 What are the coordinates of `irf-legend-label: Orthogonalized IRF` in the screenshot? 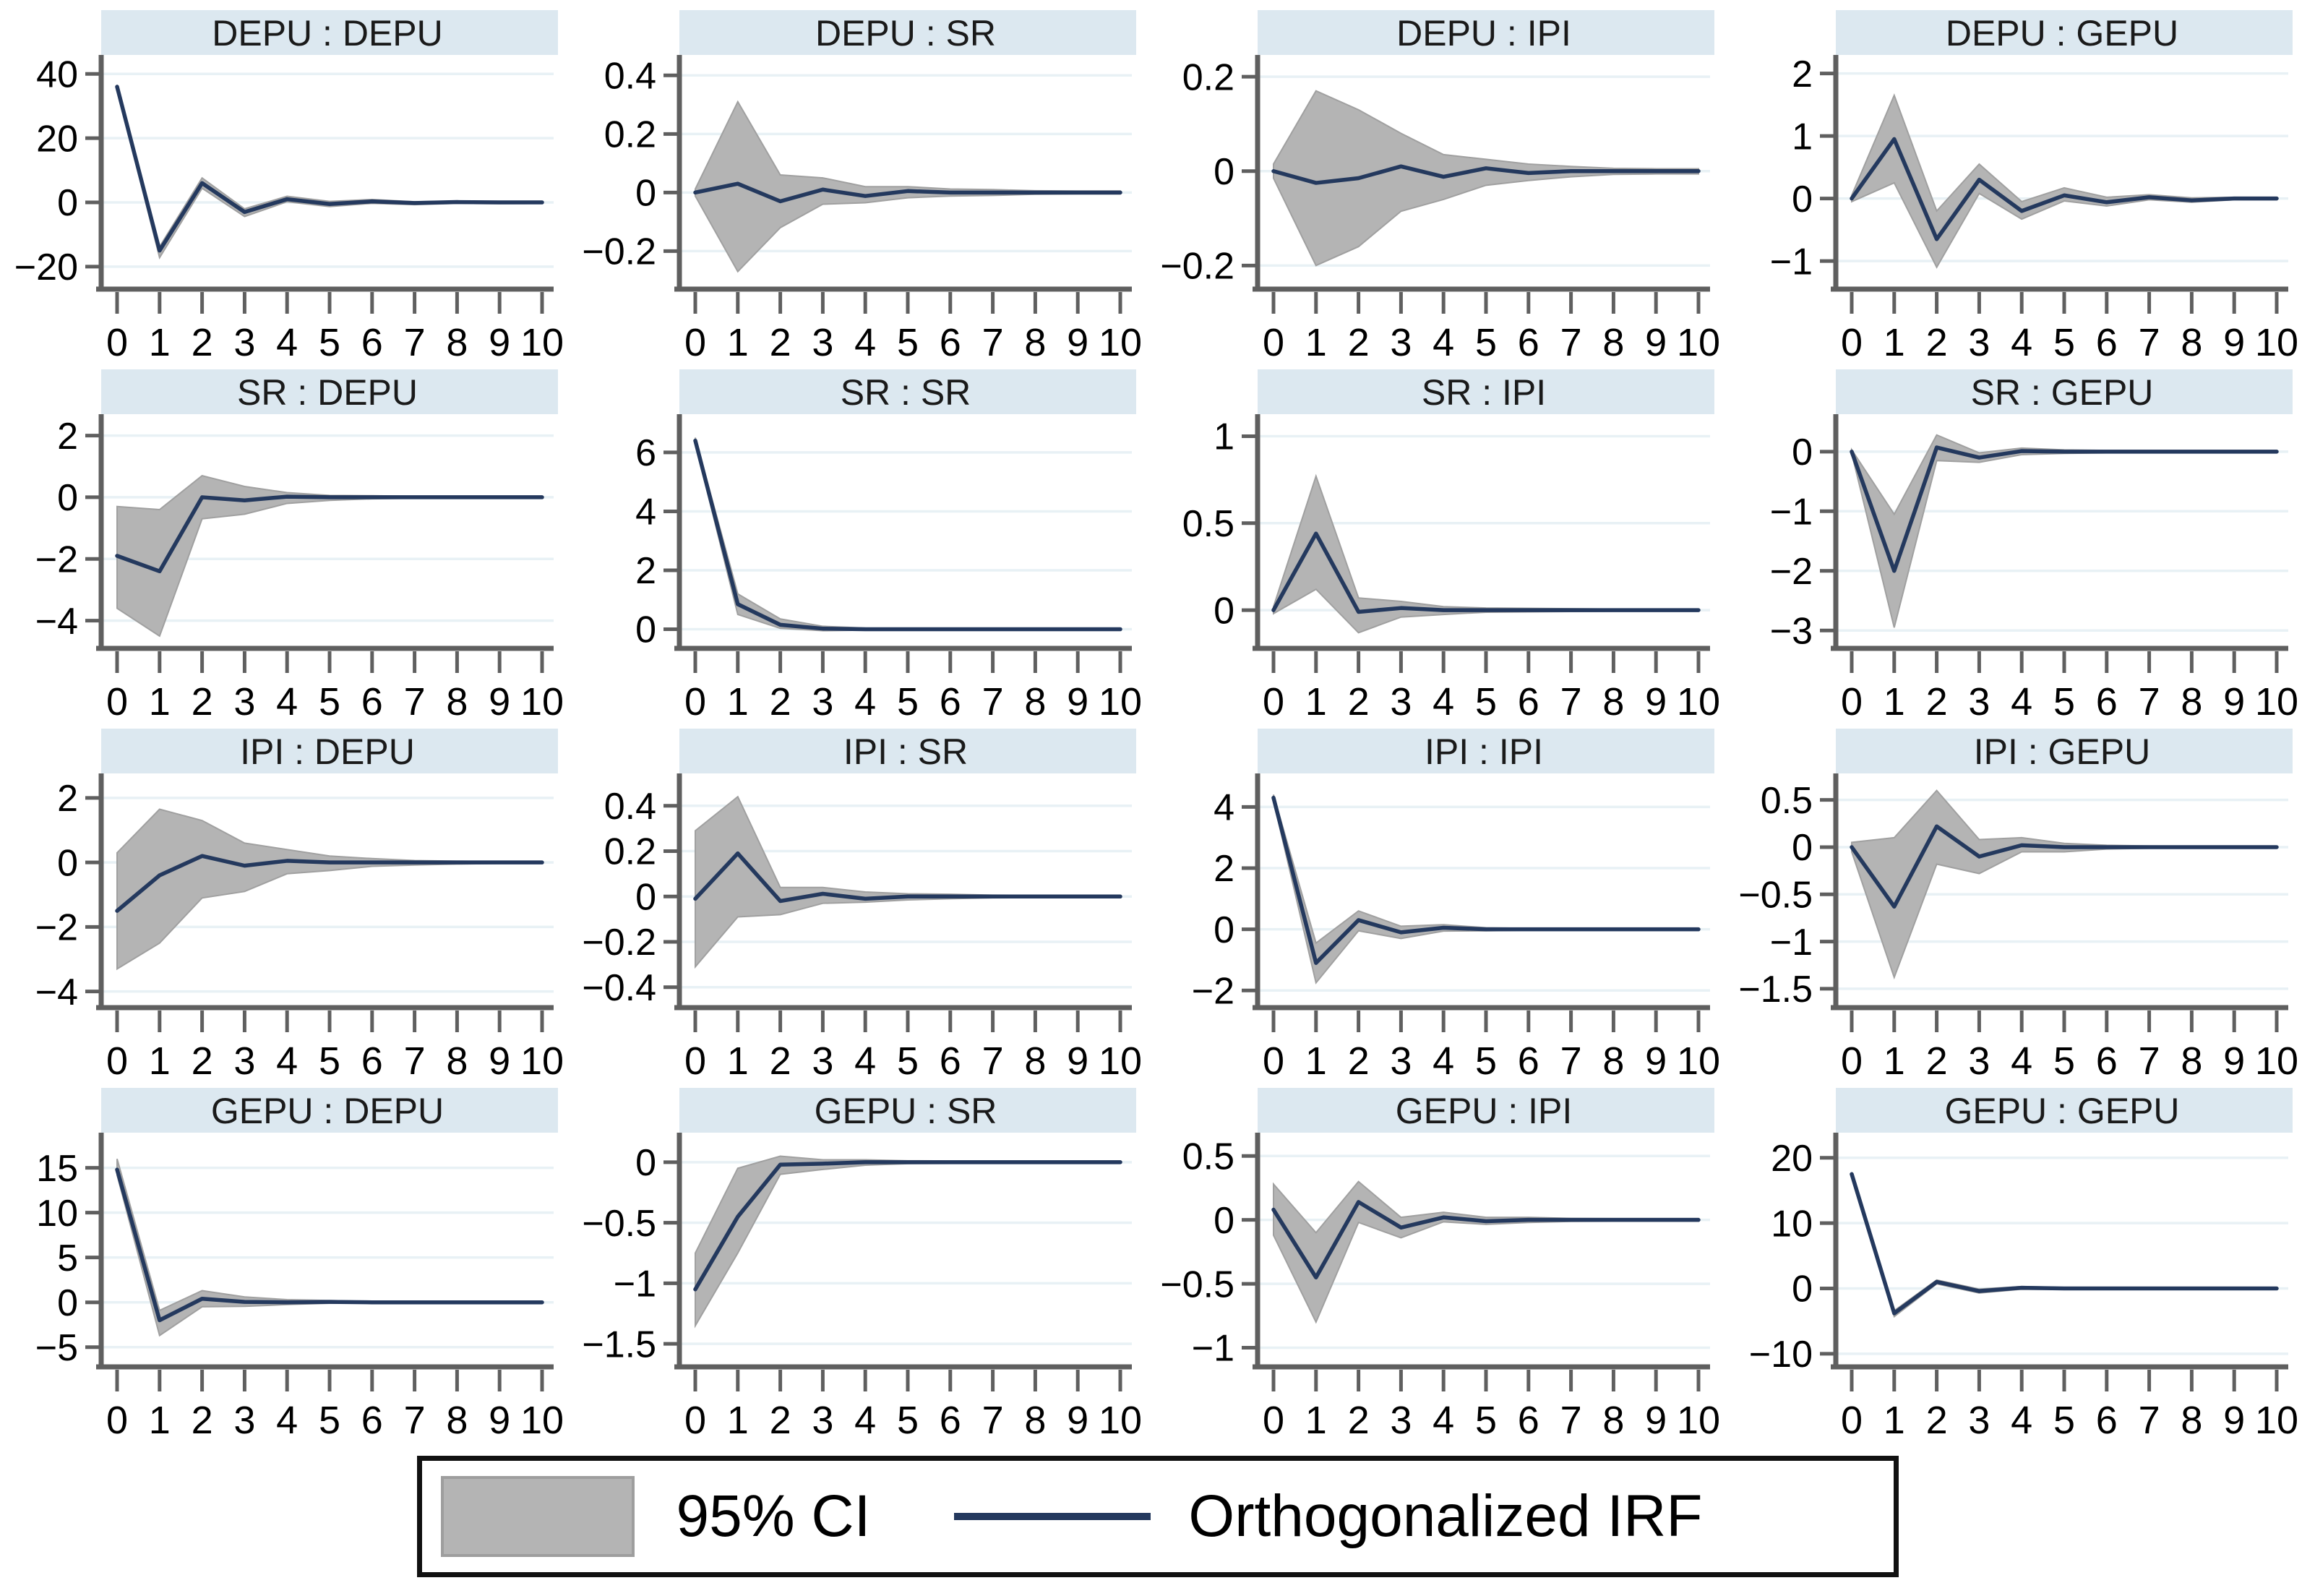 It's located at (1445, 1516).